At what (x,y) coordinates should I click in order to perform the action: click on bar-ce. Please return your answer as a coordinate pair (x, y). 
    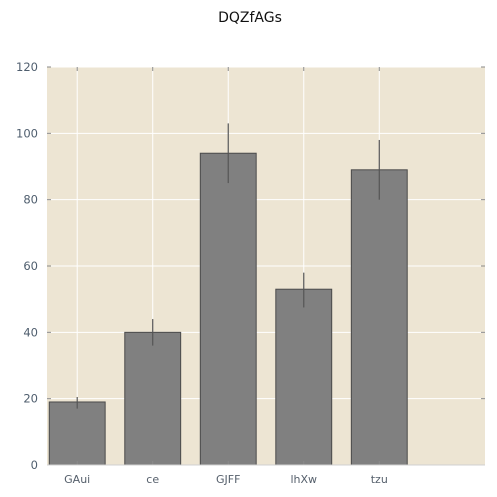
    Looking at the image, I should click on (153, 398).